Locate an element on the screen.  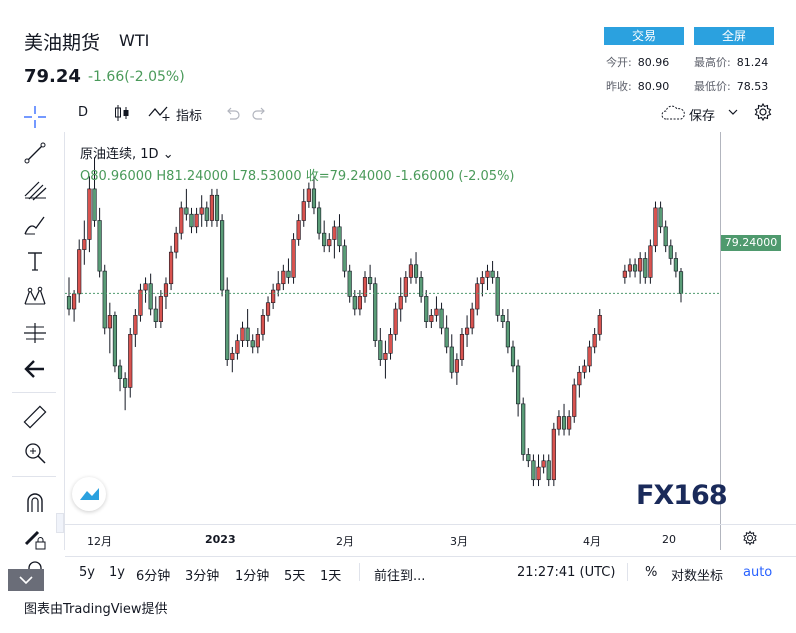
range-1min: 1分钟 is located at coordinates (252, 576).